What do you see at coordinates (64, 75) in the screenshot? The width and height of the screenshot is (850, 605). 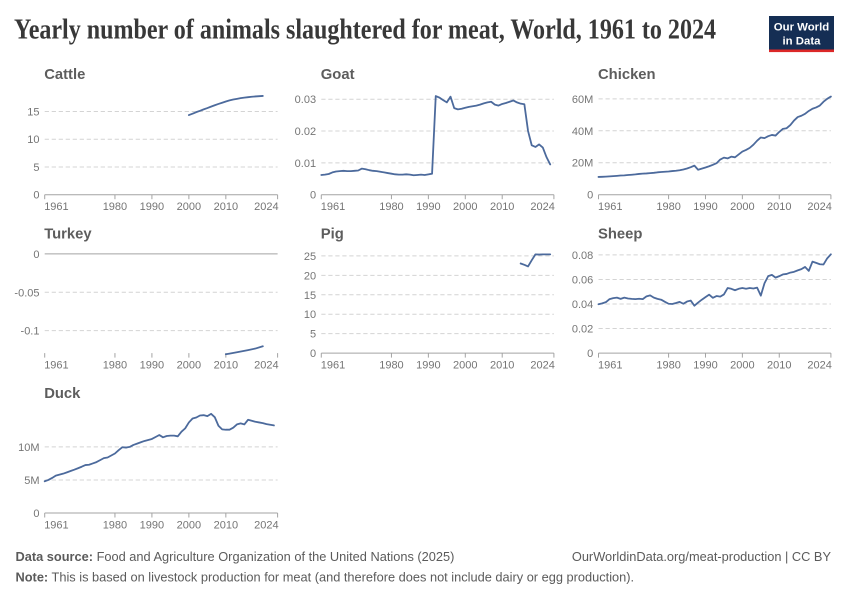 I see `svg-text: Cattle` at bounding box center [64, 75].